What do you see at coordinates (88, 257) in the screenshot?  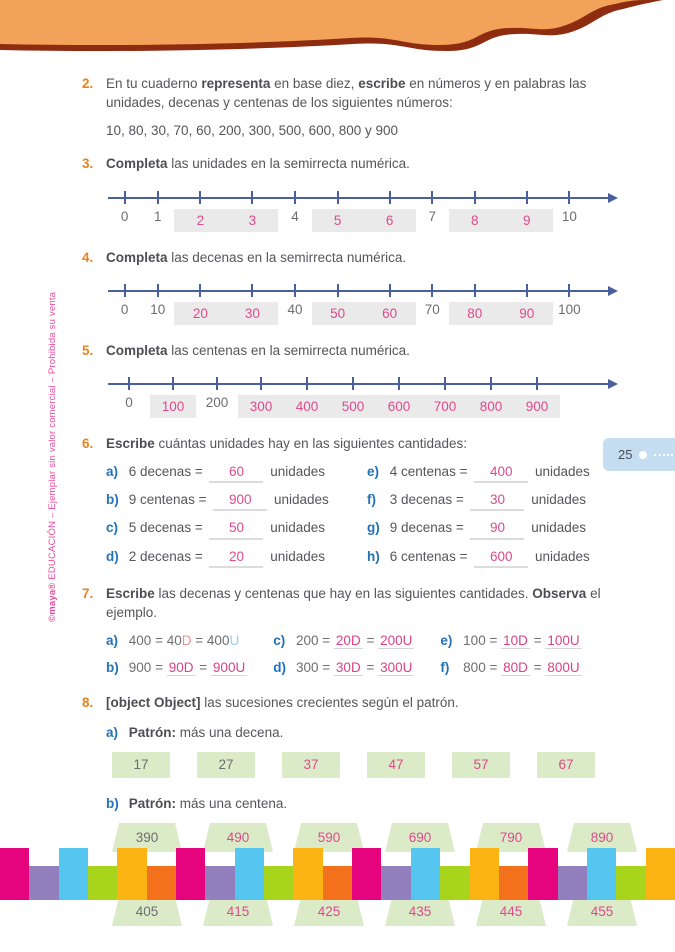 I see `exercise-4-number: 4.` at bounding box center [88, 257].